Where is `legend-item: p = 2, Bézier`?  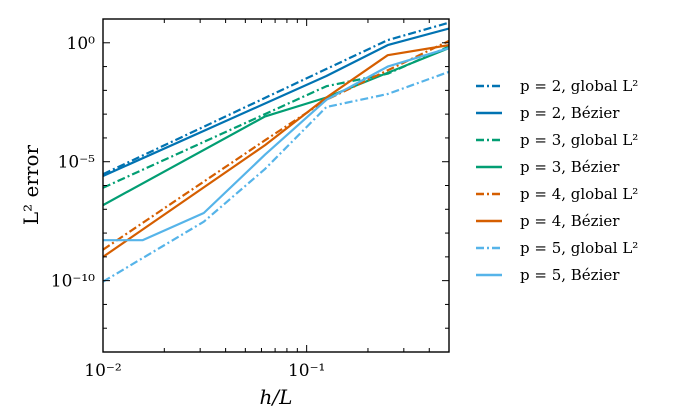 legend-item: p = 2, Bézier is located at coordinates (548, 113).